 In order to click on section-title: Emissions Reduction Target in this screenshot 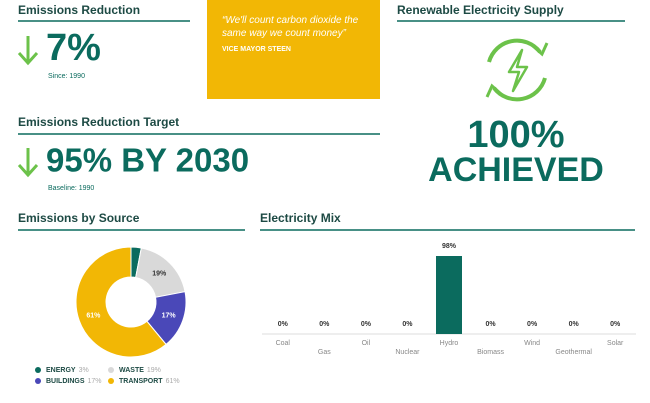, I will do `click(98, 122)`.